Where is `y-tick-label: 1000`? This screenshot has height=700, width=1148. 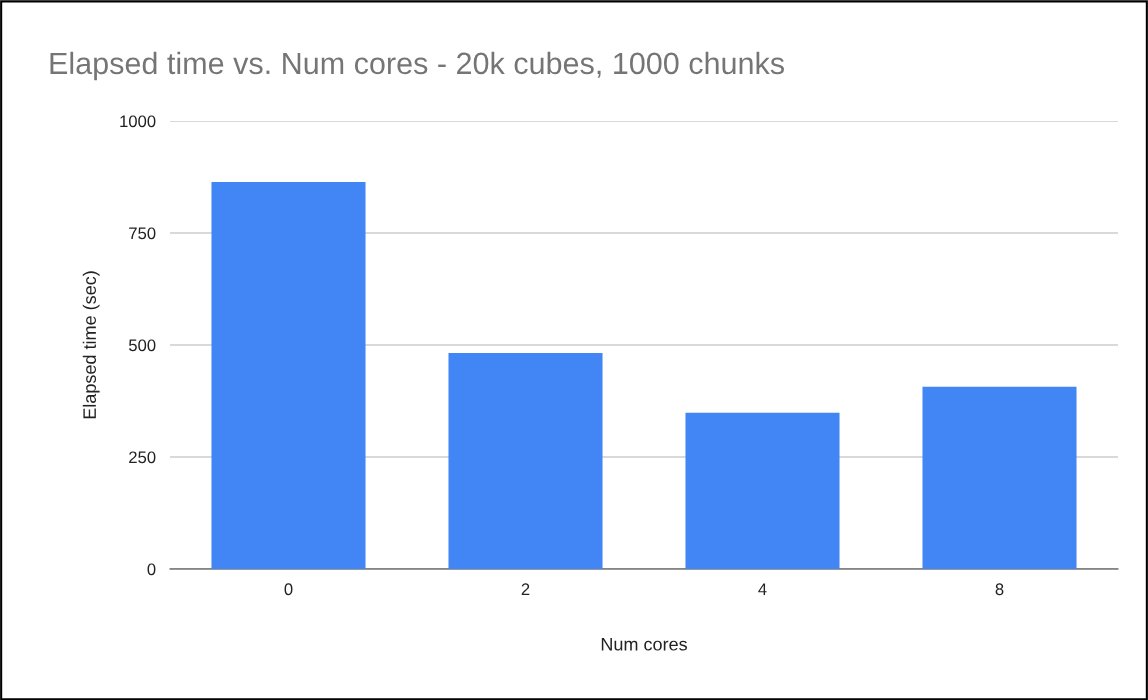 y-tick-label: 1000 is located at coordinates (138, 121).